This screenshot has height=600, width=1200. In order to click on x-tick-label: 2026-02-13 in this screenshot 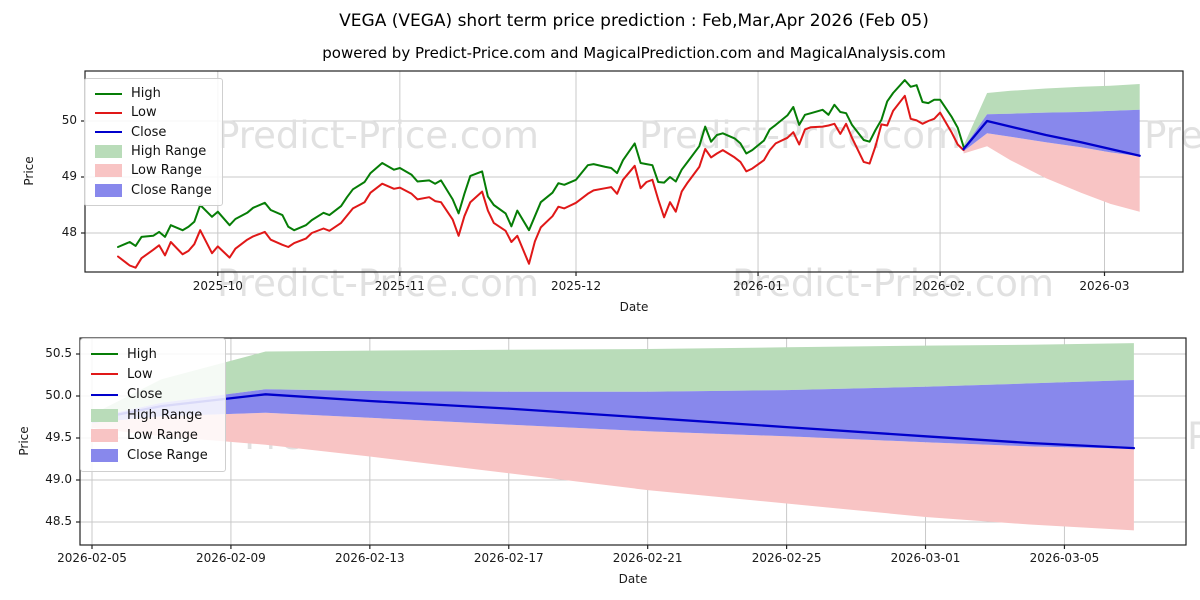, I will do `click(369, 558)`.